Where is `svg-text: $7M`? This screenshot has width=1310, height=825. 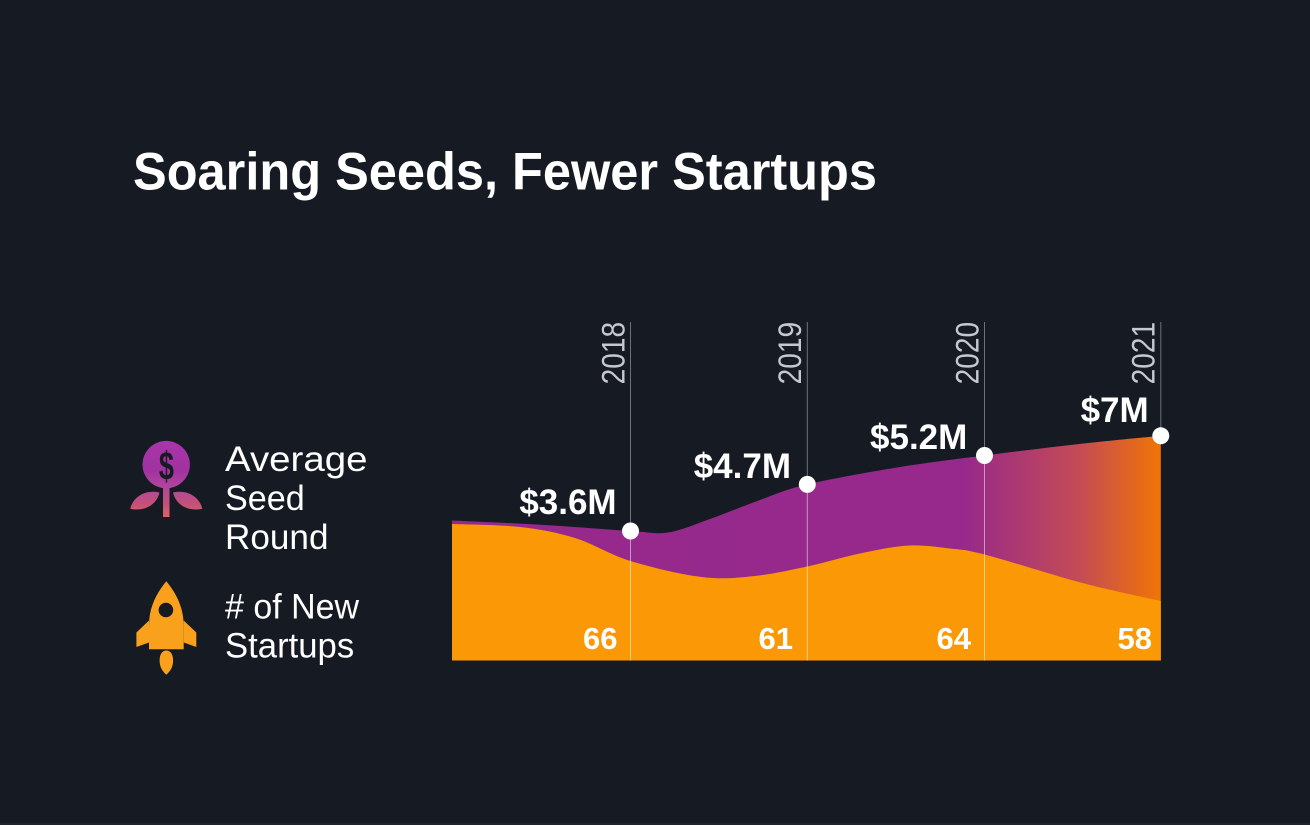 svg-text: $7M is located at coordinates (1115, 410).